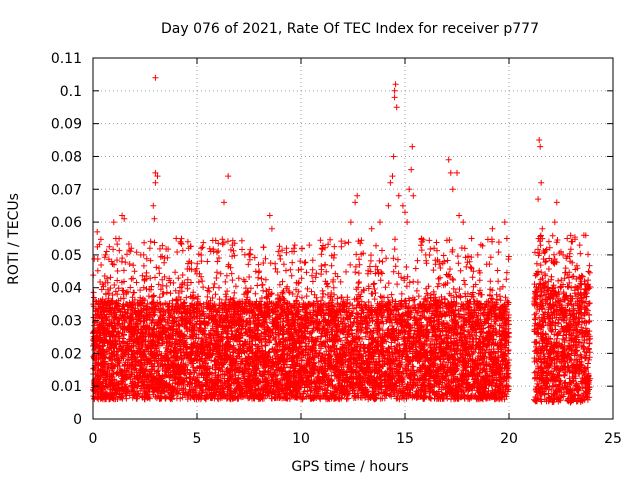  What do you see at coordinates (66, 125) in the screenshot?
I see `y-tick-label: 0.09` at bounding box center [66, 125].